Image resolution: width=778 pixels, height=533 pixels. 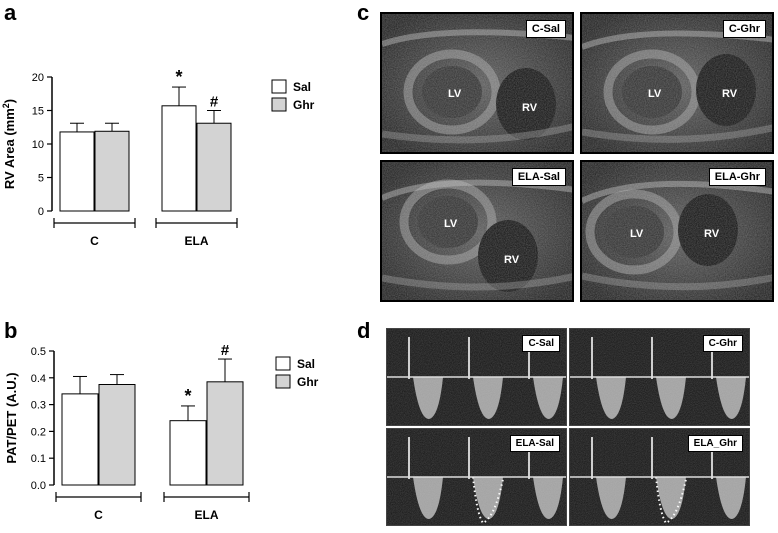 I want to click on ultrasound-texture, so click(x=477, y=83).